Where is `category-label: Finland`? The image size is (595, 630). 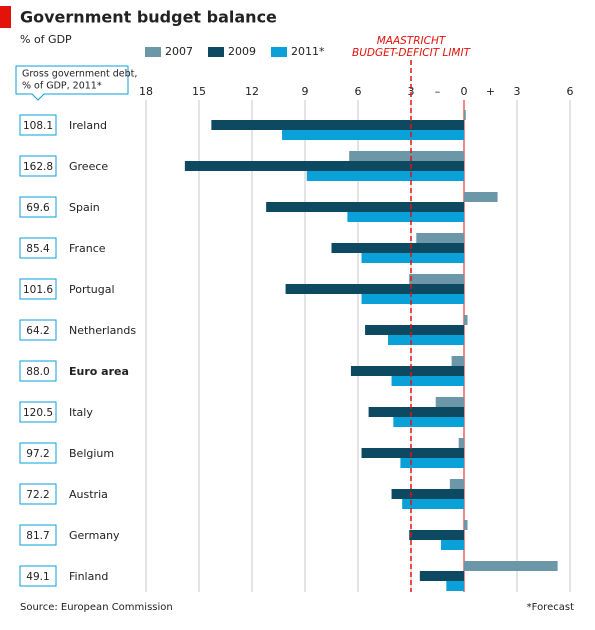 category-label: Finland is located at coordinates (88, 576).